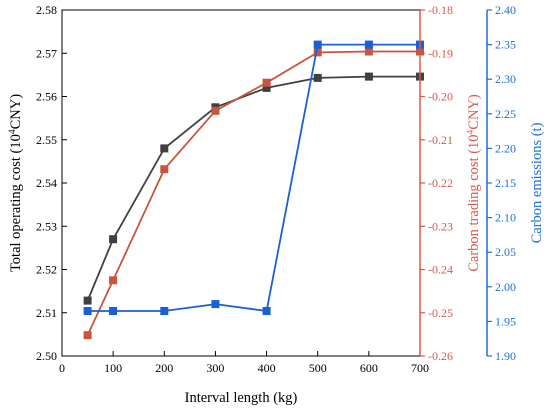 This screenshot has height=411, width=550. What do you see at coordinates (46, 313) in the screenshot?
I see `left-tick-label: 2.51` at bounding box center [46, 313].